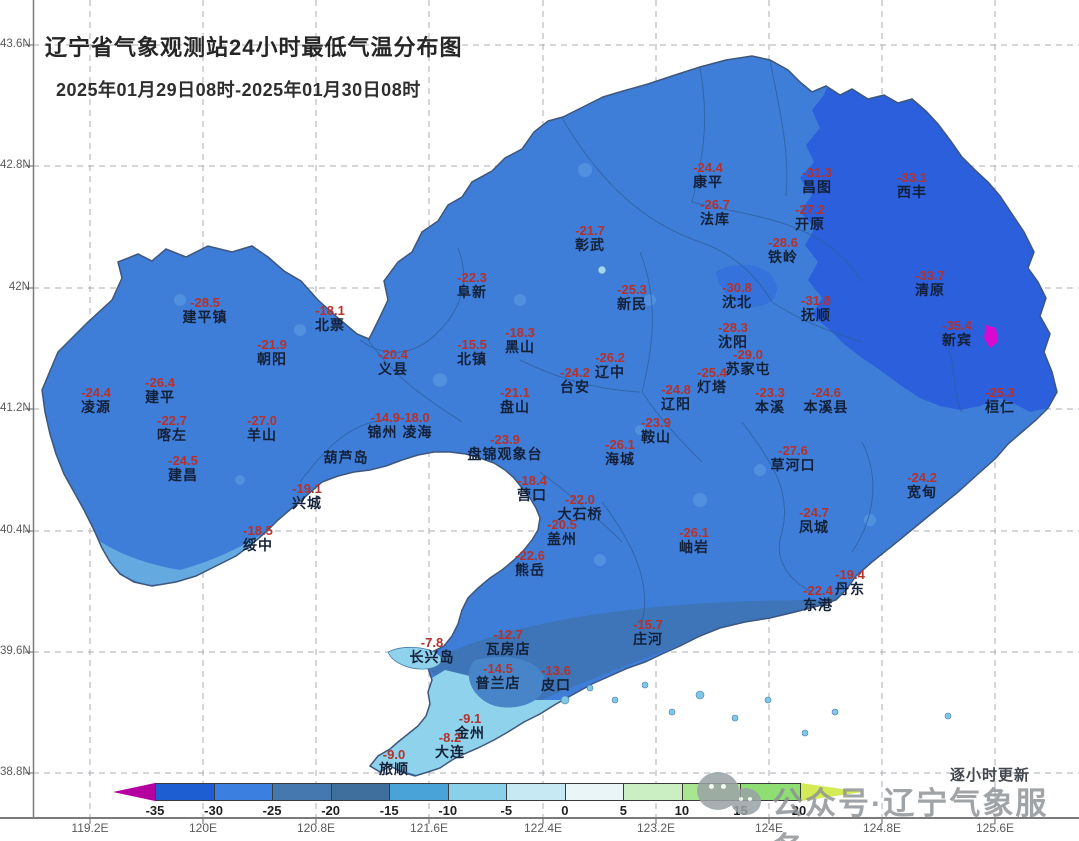  I want to click on station-label: -33.1 西丰, so click(912, 185).